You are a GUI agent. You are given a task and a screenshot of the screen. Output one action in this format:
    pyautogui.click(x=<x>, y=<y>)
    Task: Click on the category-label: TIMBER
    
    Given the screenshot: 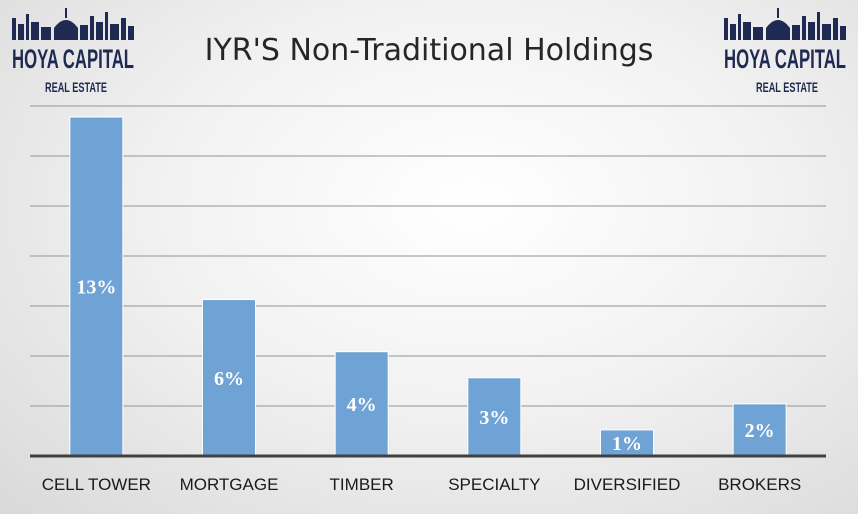 What is the action you would take?
    pyautogui.click(x=362, y=484)
    